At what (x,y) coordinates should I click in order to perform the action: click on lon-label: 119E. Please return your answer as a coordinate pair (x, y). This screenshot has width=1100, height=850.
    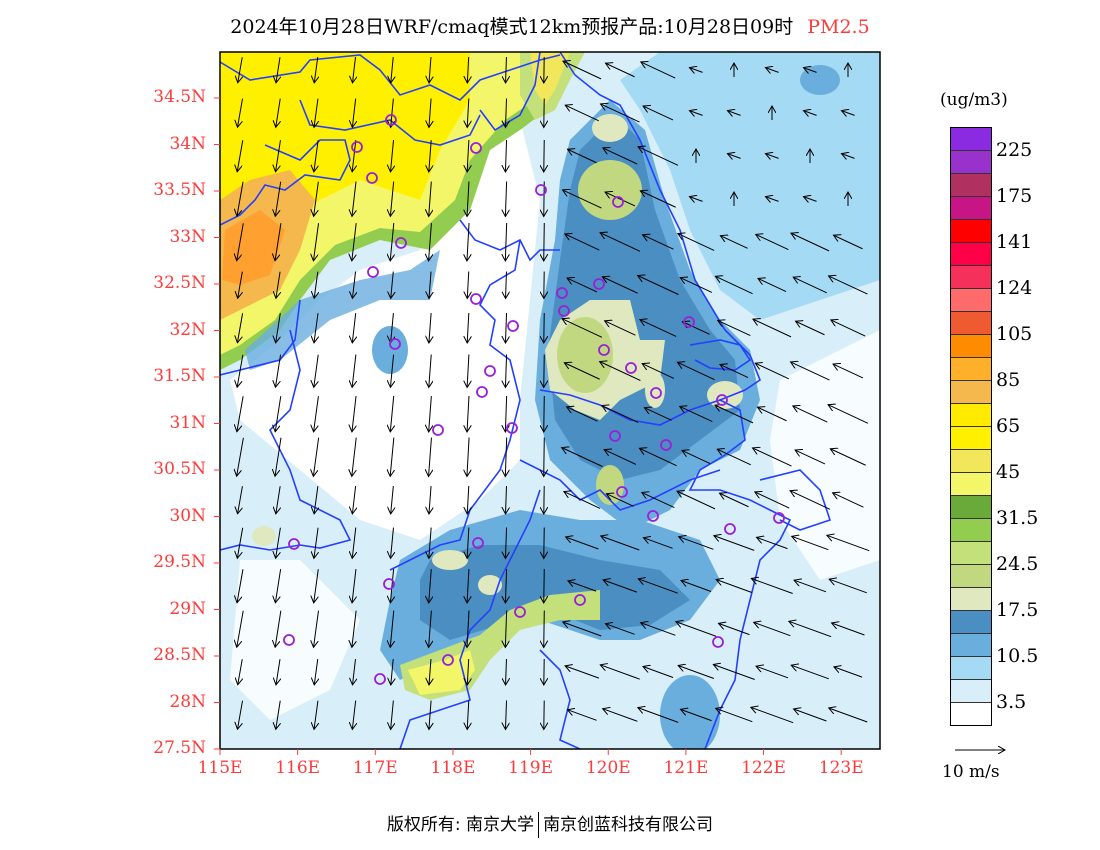
    Looking at the image, I should click on (531, 768).